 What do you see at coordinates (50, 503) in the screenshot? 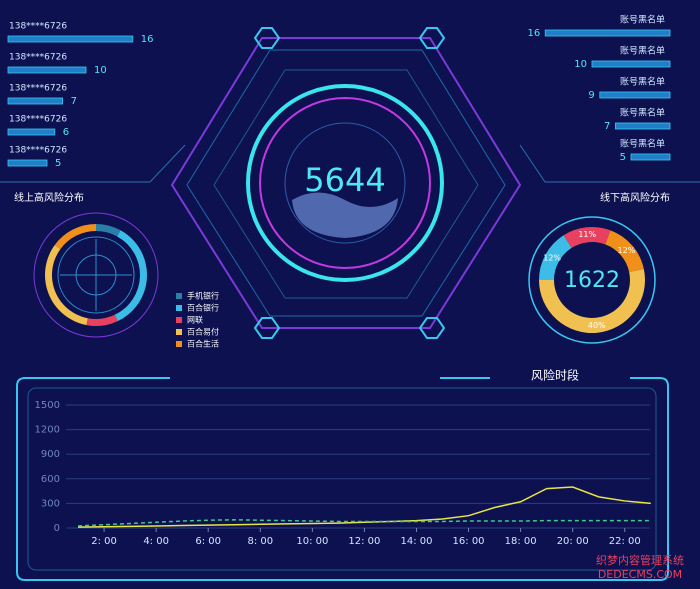
I see `y-tick-label: 300` at bounding box center [50, 503].